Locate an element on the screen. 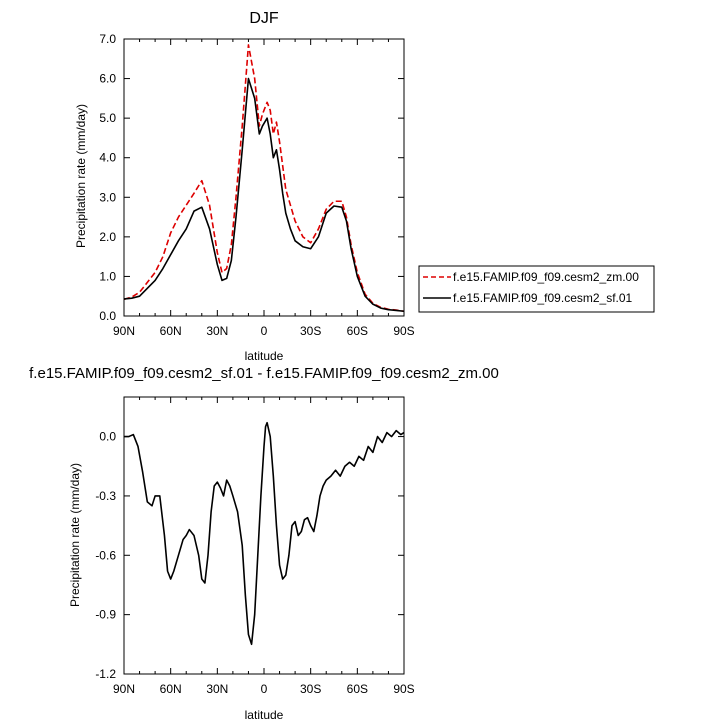 Image resolution: width=701 pixels, height=727 pixels. bottom-x-tick-label: 60S is located at coordinates (357, 689).